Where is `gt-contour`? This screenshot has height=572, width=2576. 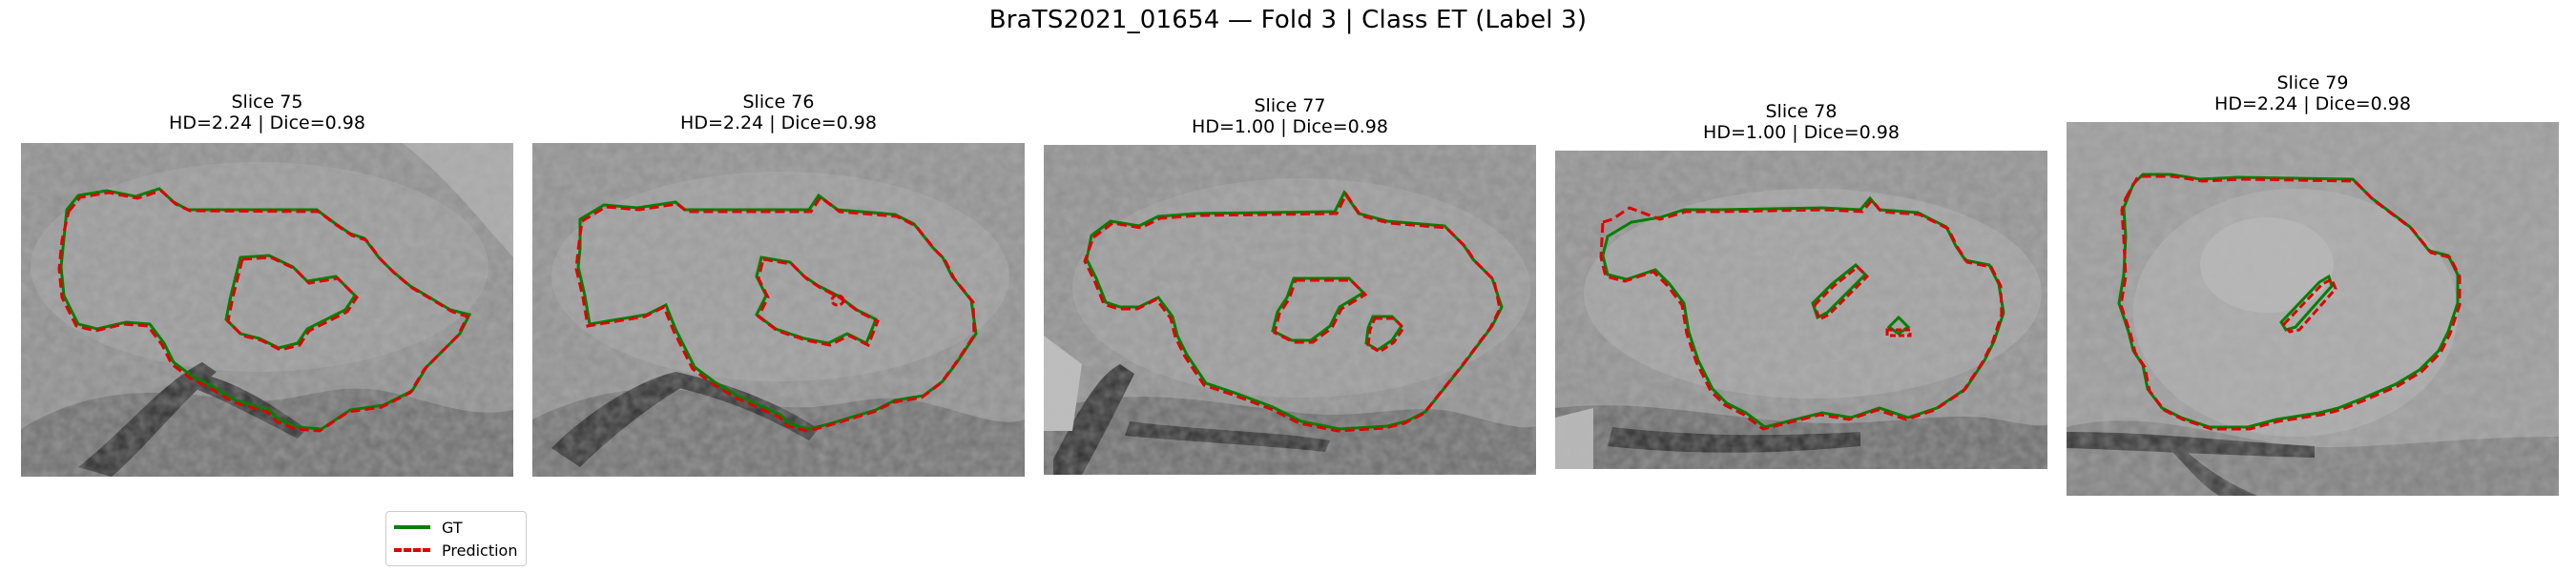
gt-contour is located at coordinates (1803, 312).